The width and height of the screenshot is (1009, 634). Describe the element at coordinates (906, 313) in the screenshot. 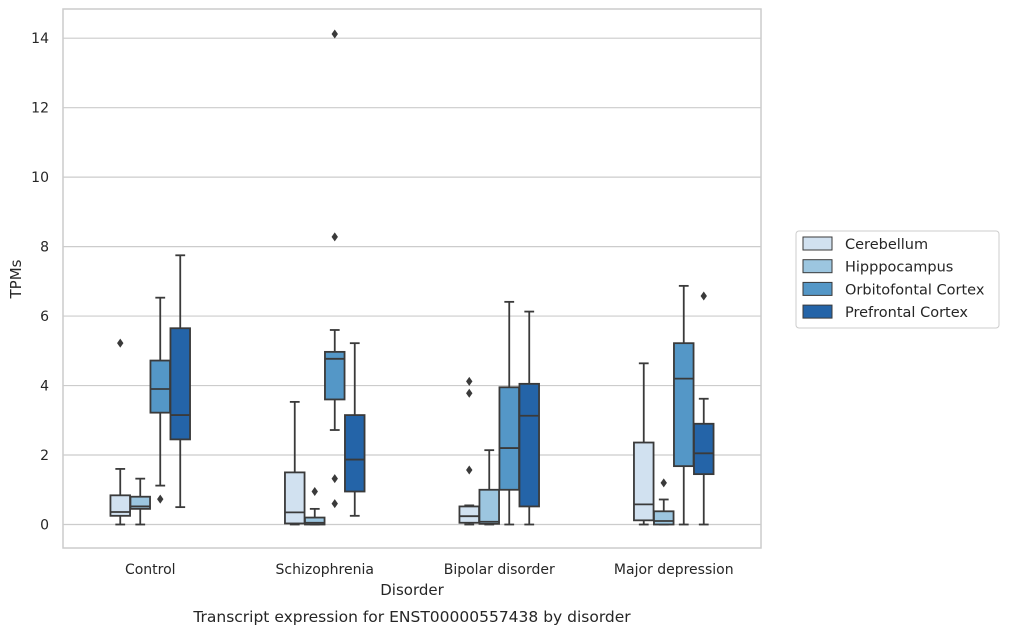

I see `legend-label: Prefrontal Cortex` at that location.